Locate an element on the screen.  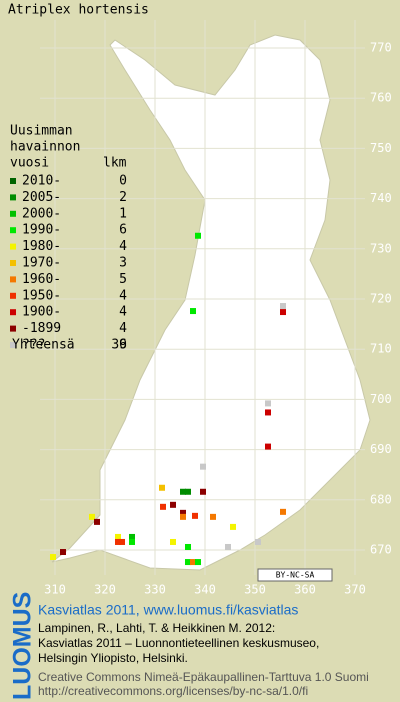
y-tick-label: 720 is located at coordinates (381, 299).